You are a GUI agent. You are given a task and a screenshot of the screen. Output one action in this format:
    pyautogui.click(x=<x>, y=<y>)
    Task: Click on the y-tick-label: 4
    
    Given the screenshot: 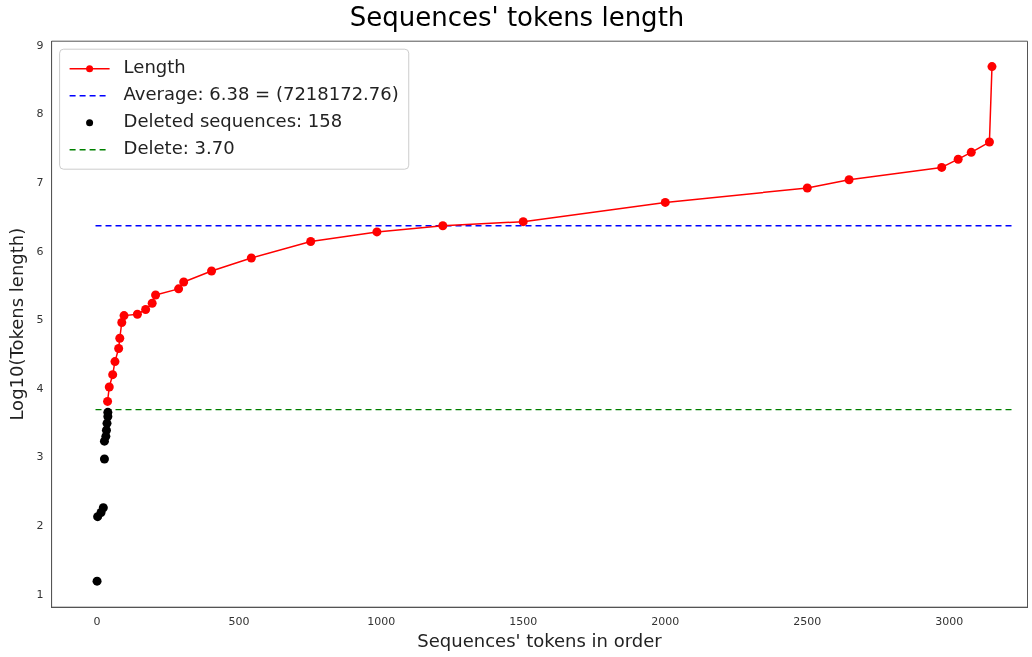 What is the action you would take?
    pyautogui.click(x=40, y=388)
    